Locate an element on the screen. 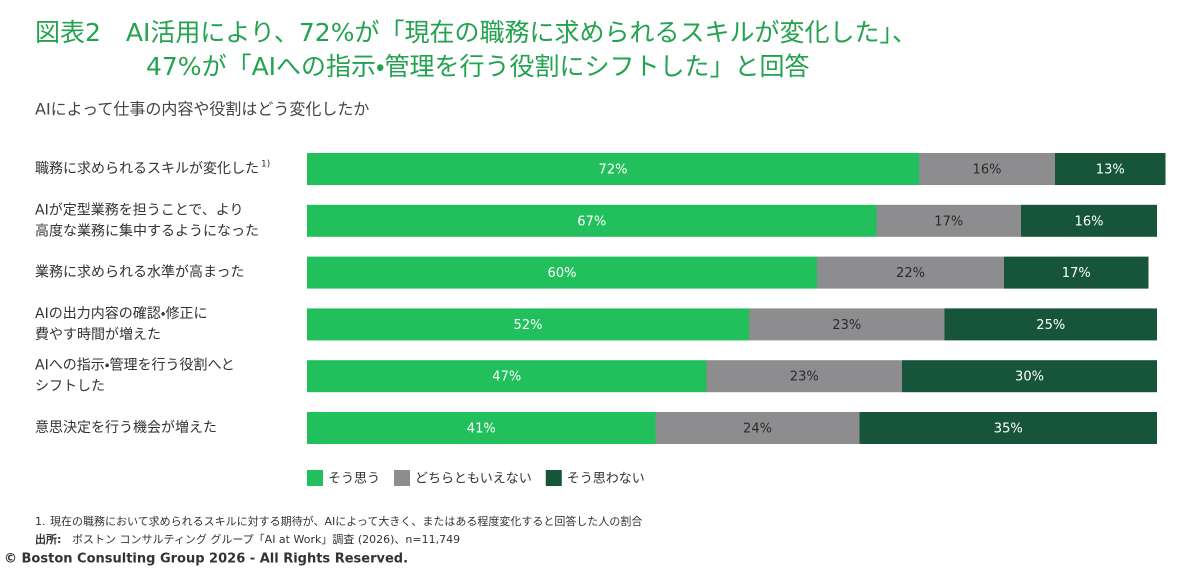 The width and height of the screenshot is (1200, 572). footnote-label: 1. is located at coordinates (40, 521).